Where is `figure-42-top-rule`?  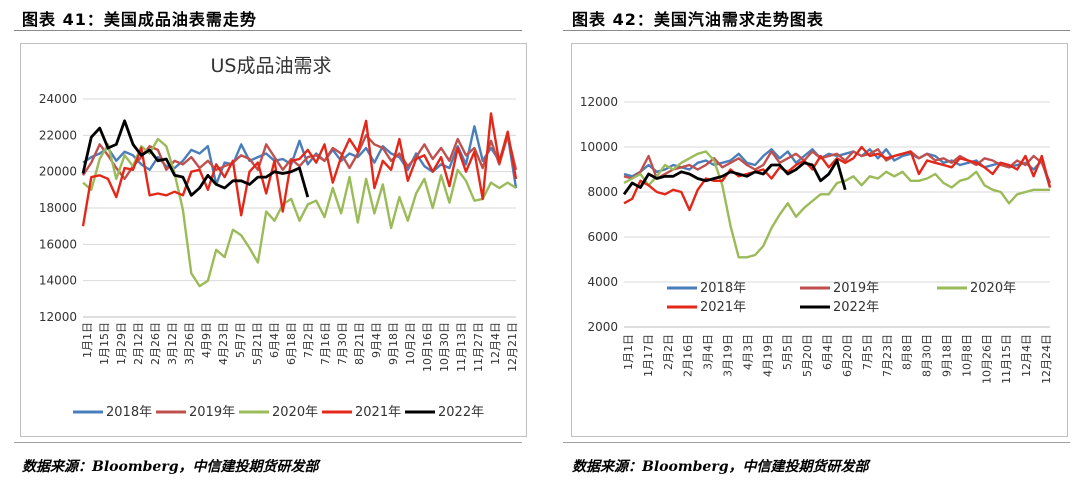
figure-42-top-rule is located at coordinates (816, 30).